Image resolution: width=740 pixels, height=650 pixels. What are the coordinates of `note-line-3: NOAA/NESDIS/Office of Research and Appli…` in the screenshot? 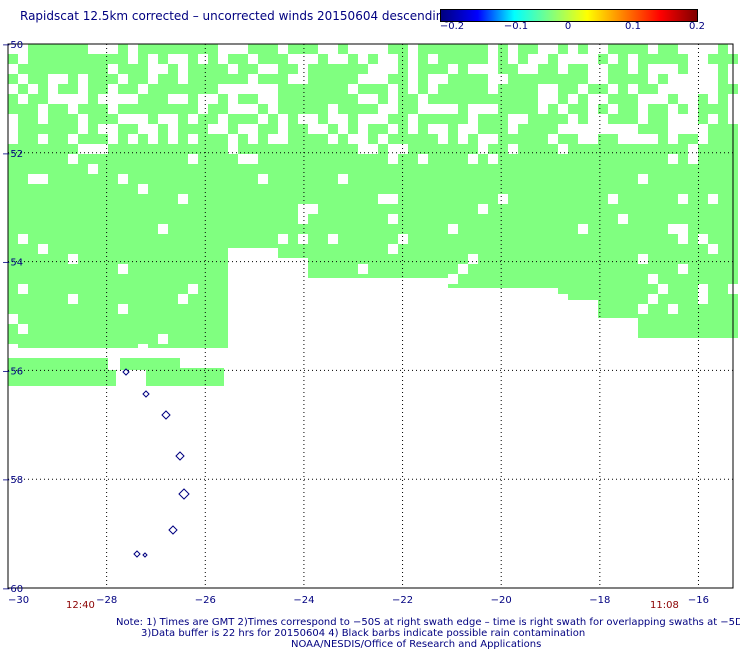 It's located at (416, 644).